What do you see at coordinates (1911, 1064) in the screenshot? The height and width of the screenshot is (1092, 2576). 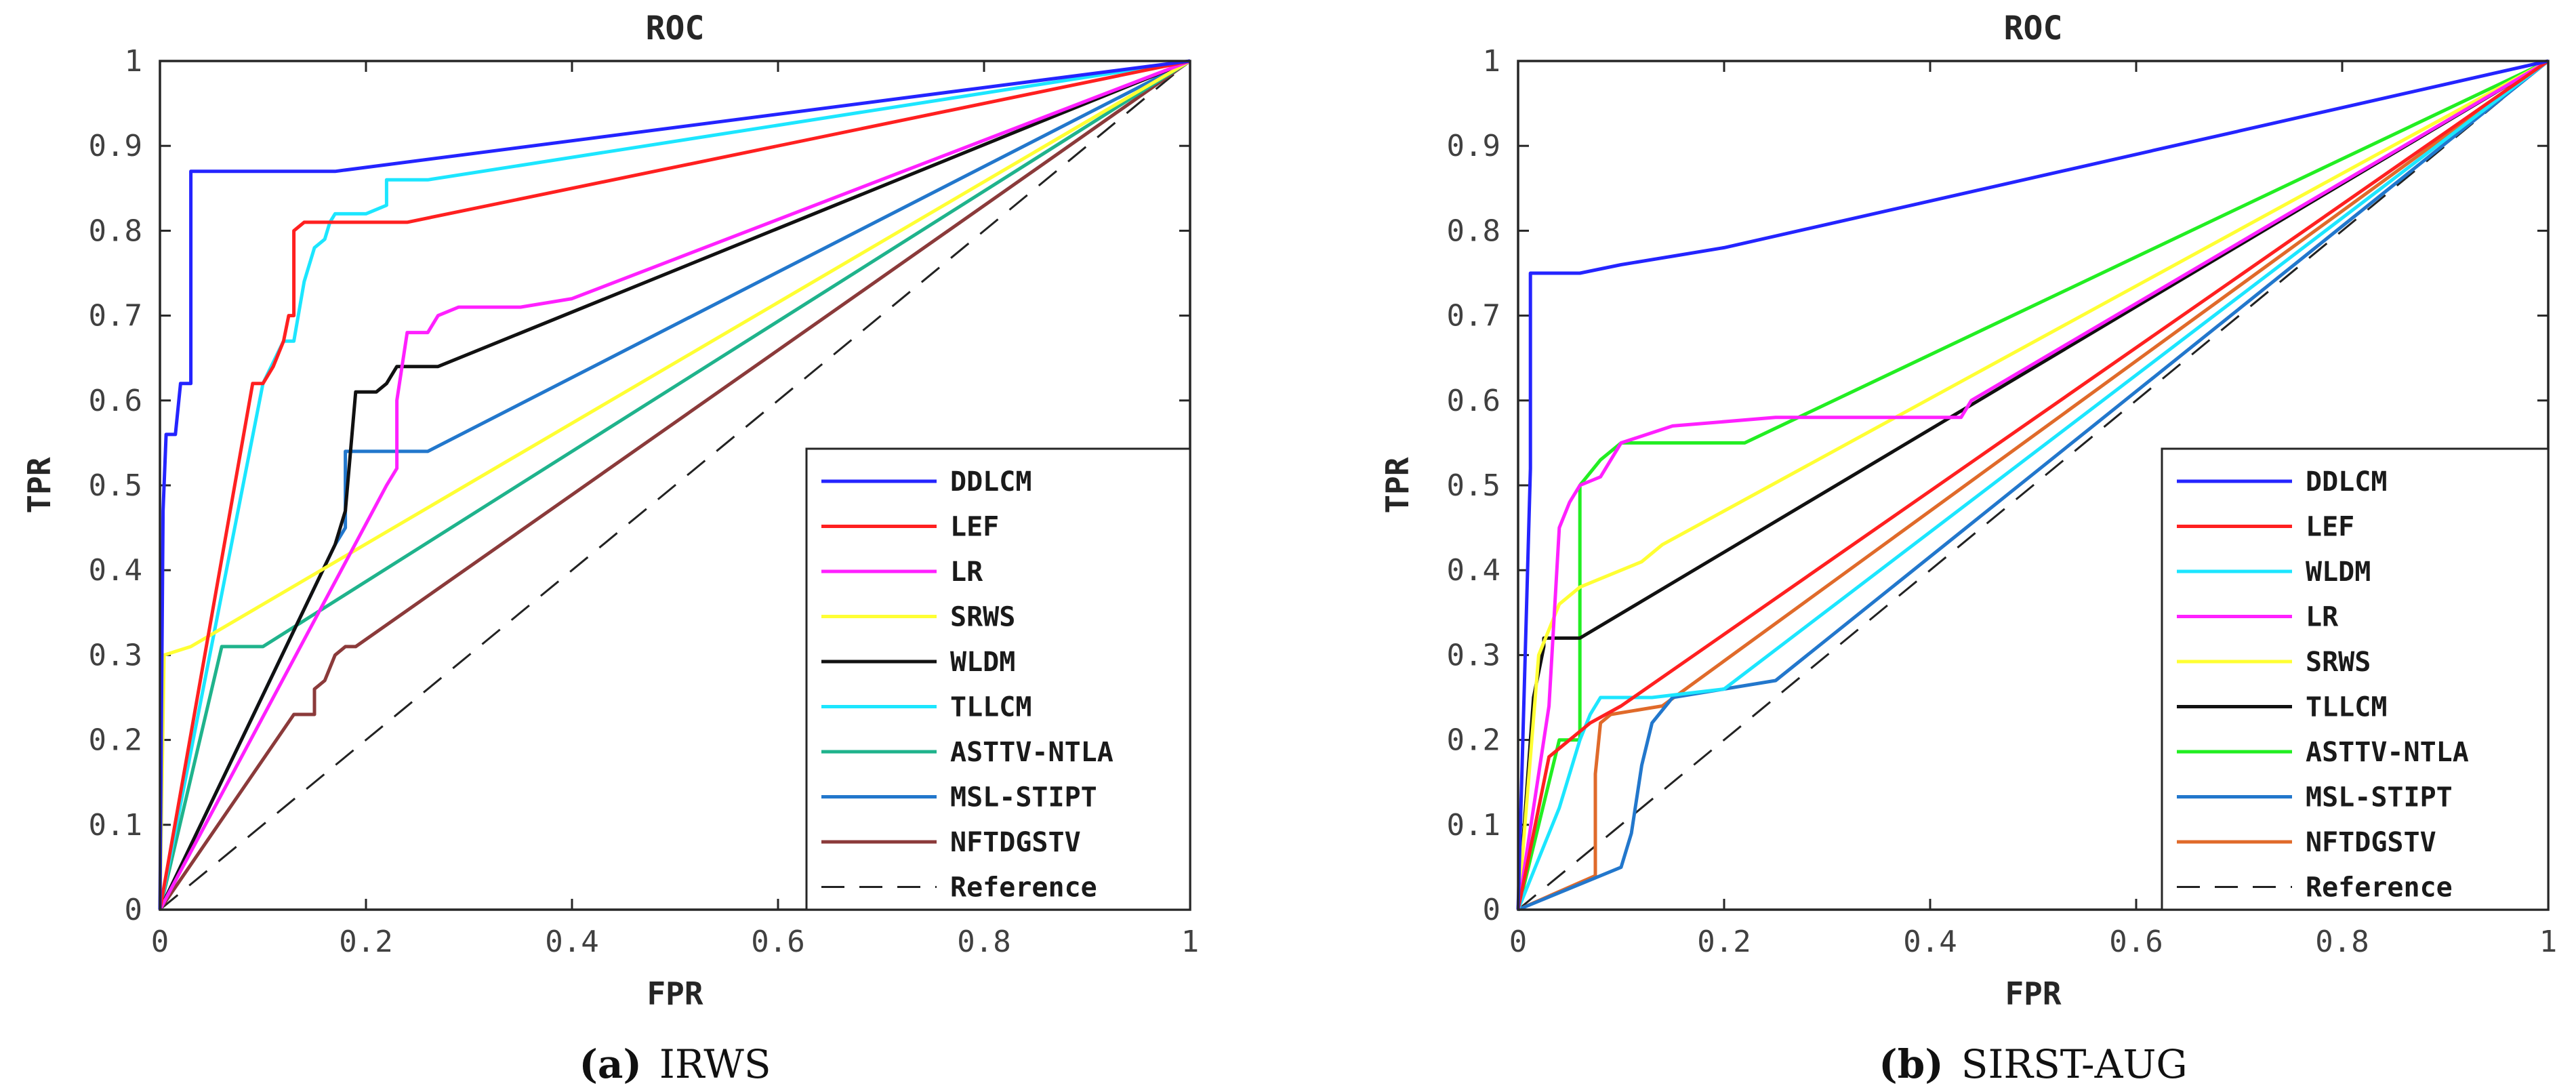 I see `caption-label: (b)` at bounding box center [1911, 1064].